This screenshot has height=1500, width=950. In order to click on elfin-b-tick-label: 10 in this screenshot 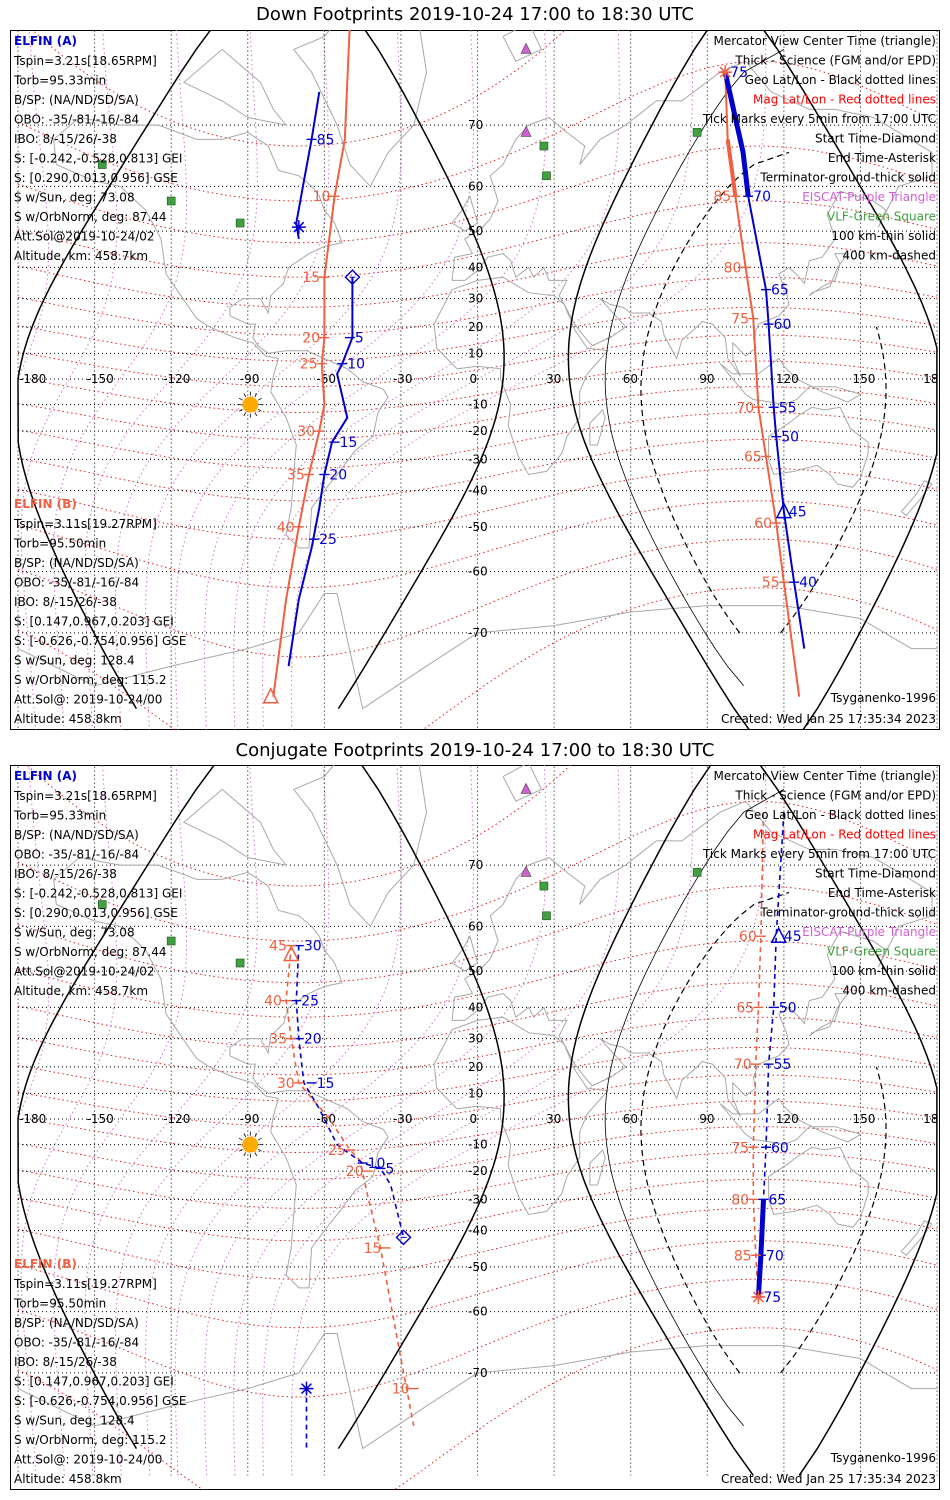, I will do `click(322, 197)`.